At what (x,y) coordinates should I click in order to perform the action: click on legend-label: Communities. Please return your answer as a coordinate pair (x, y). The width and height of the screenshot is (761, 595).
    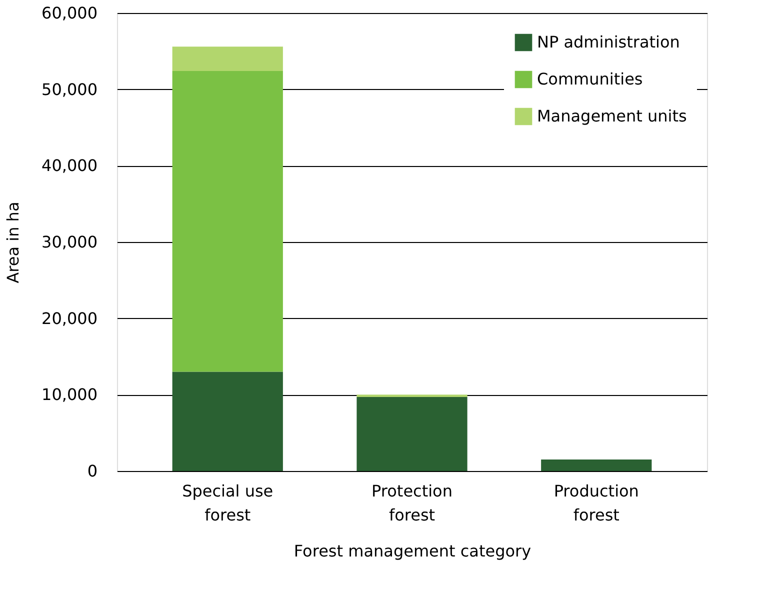
    Looking at the image, I should click on (590, 79).